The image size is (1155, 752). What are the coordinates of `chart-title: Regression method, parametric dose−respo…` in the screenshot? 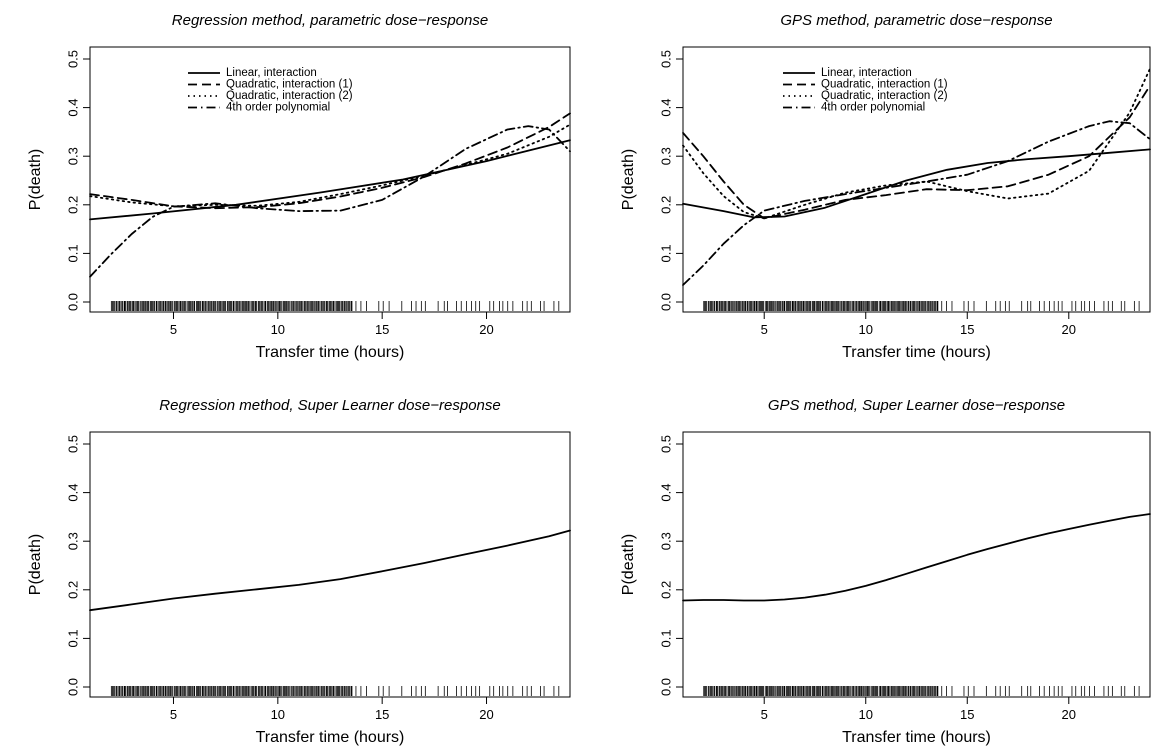 It's located at (330, 20).